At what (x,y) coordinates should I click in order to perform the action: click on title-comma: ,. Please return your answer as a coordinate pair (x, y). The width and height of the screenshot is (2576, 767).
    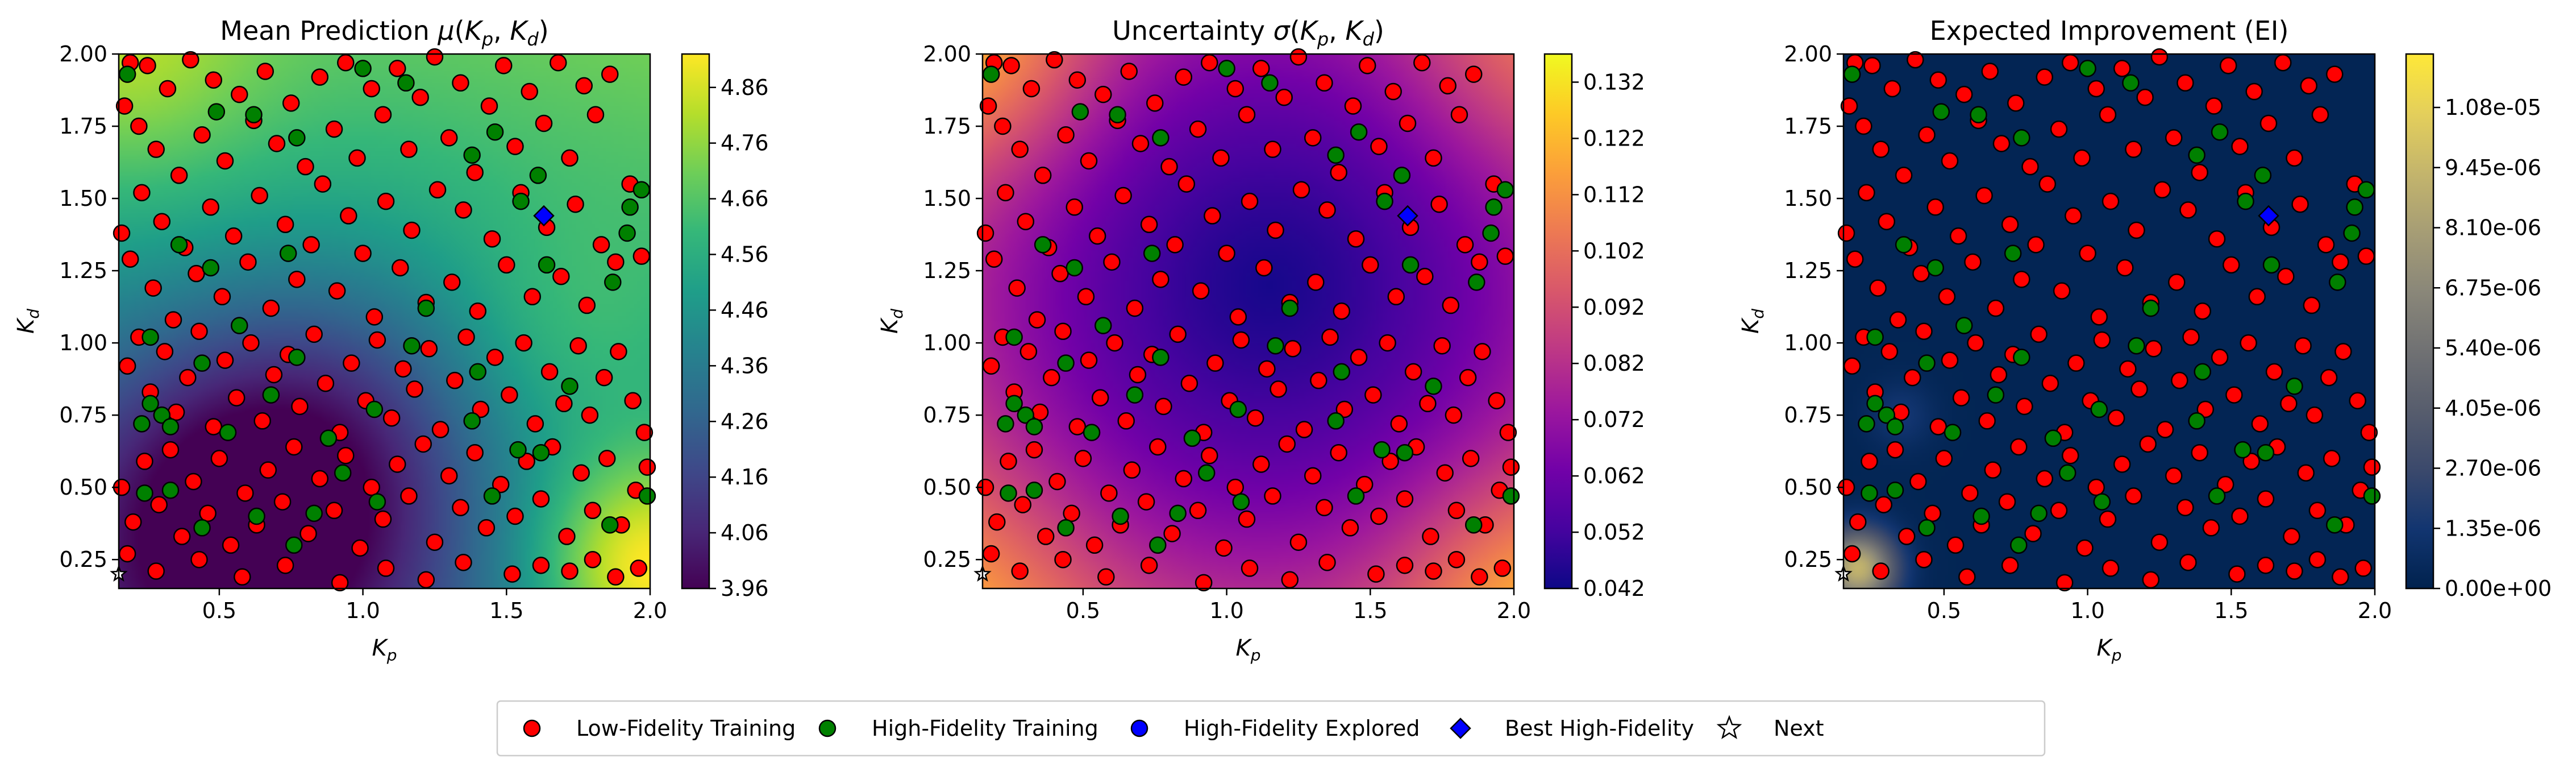
    Looking at the image, I should click on (1337, 30).